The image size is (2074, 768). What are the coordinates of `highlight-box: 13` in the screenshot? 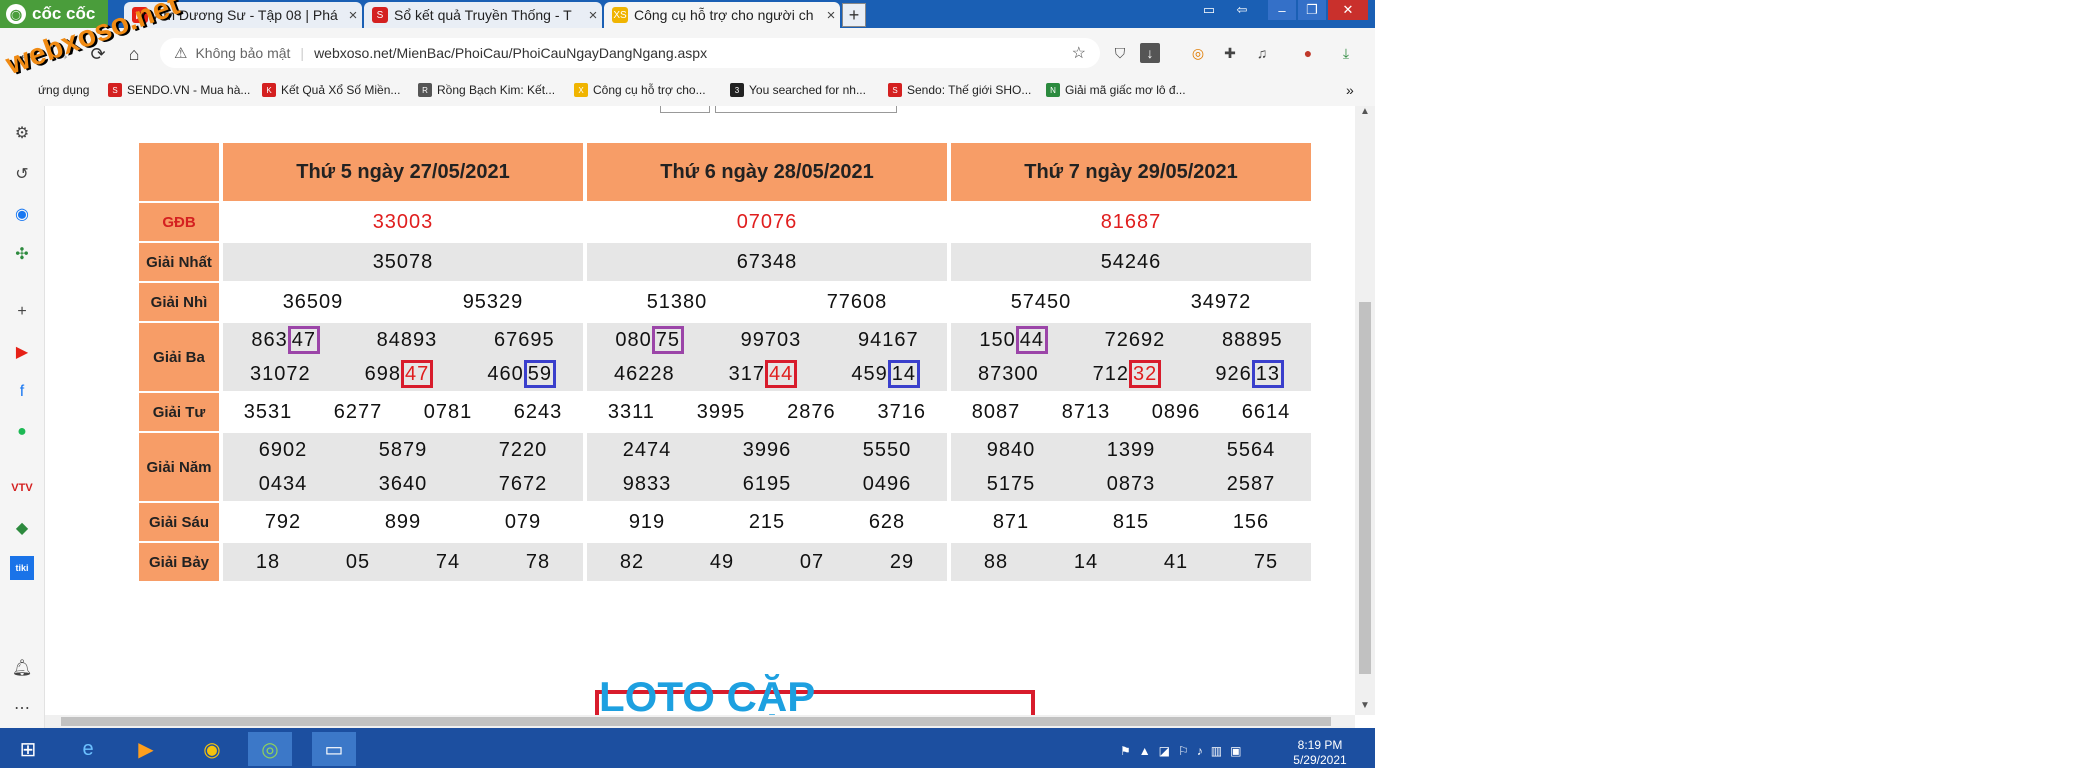 It's located at (1267, 374).